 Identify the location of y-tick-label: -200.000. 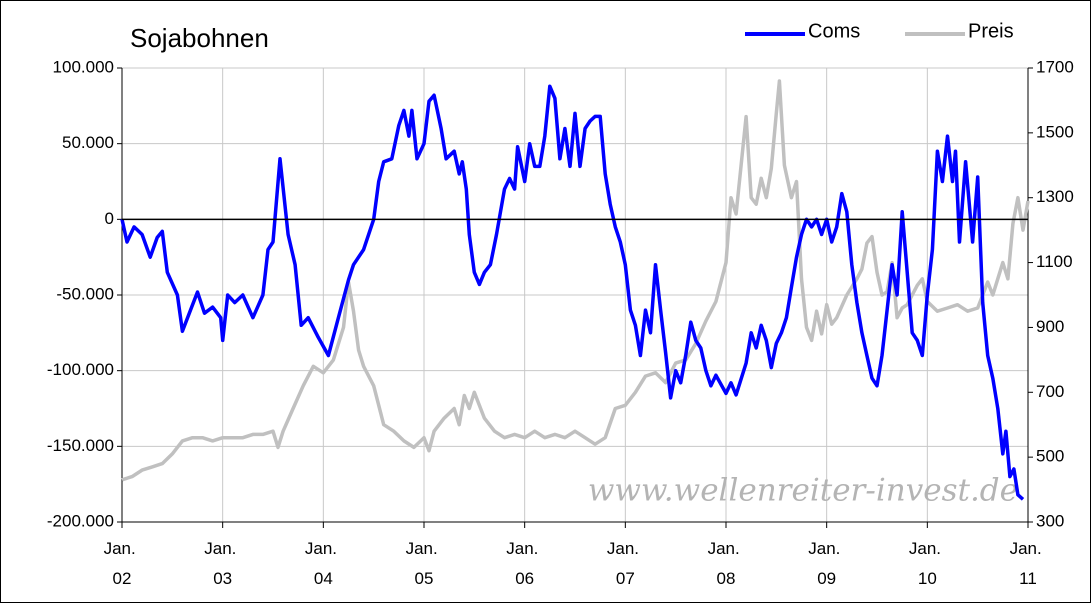
(80, 520).